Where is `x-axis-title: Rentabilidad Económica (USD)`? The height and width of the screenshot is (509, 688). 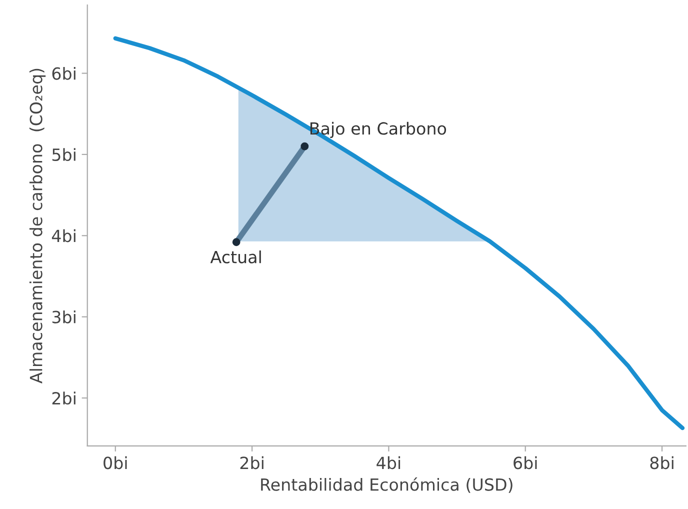 x-axis-title: Rentabilidad Económica (USD) is located at coordinates (386, 485).